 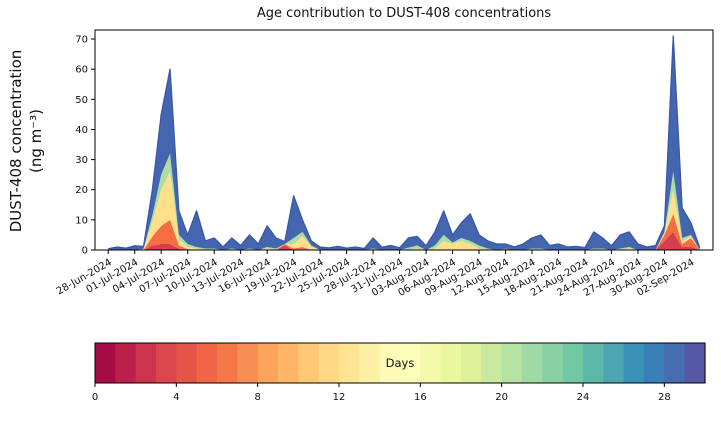 What do you see at coordinates (404, 240) in the screenshot?
I see `series-age-0-2-days` at bounding box center [404, 240].